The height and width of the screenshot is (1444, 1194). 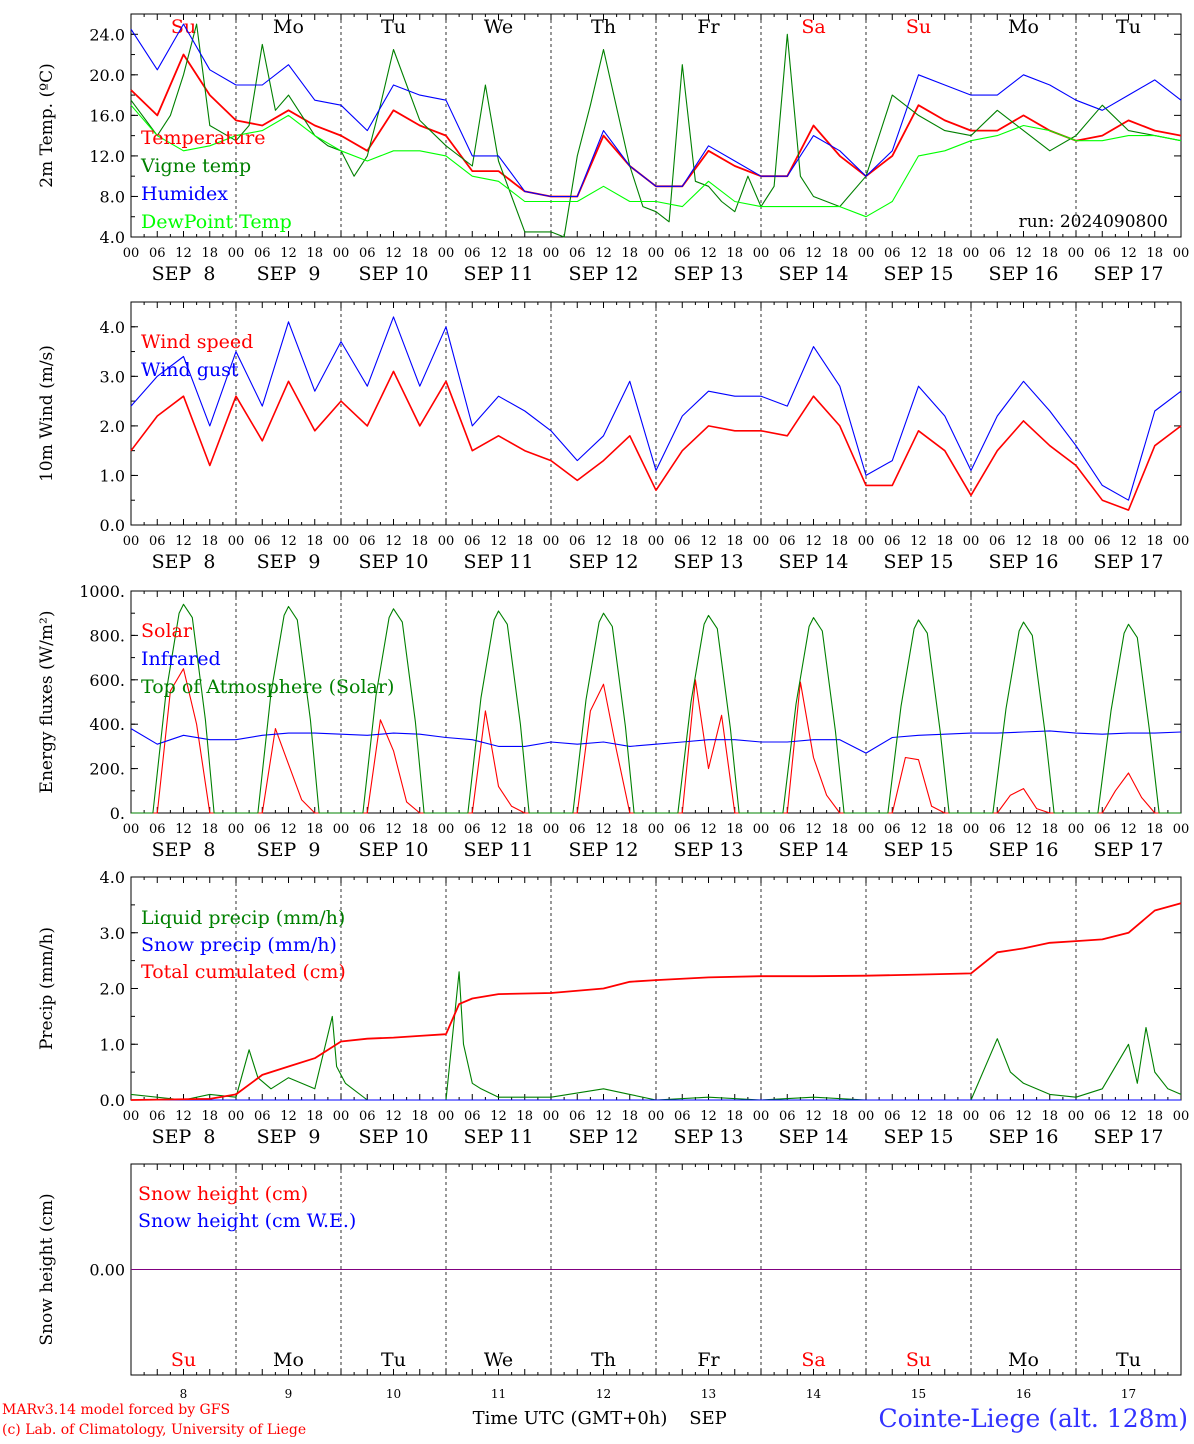 I want to click on weekday-label: Fr, so click(x=708, y=27).